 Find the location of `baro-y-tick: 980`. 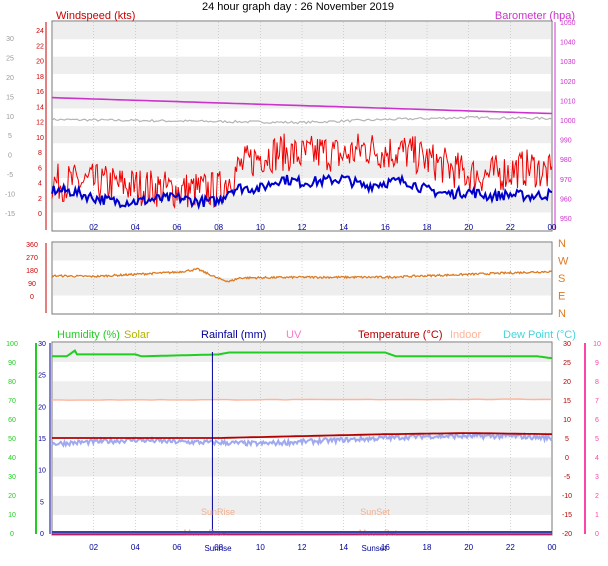

baro-y-tick: 980 is located at coordinates (566, 160).